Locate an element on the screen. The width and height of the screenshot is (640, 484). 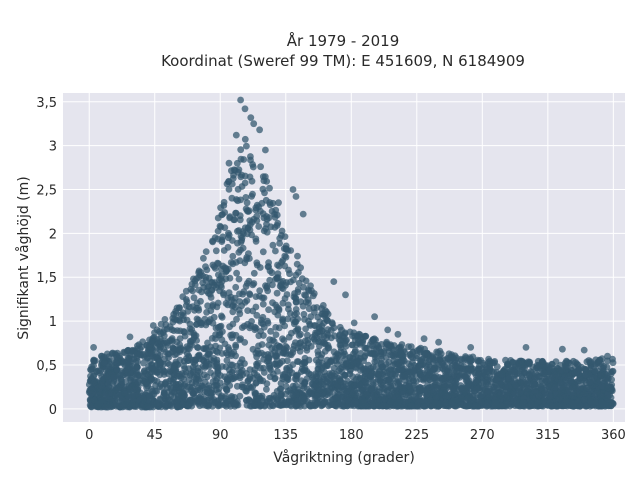
x-tick-label: 0 is located at coordinates (89, 435).